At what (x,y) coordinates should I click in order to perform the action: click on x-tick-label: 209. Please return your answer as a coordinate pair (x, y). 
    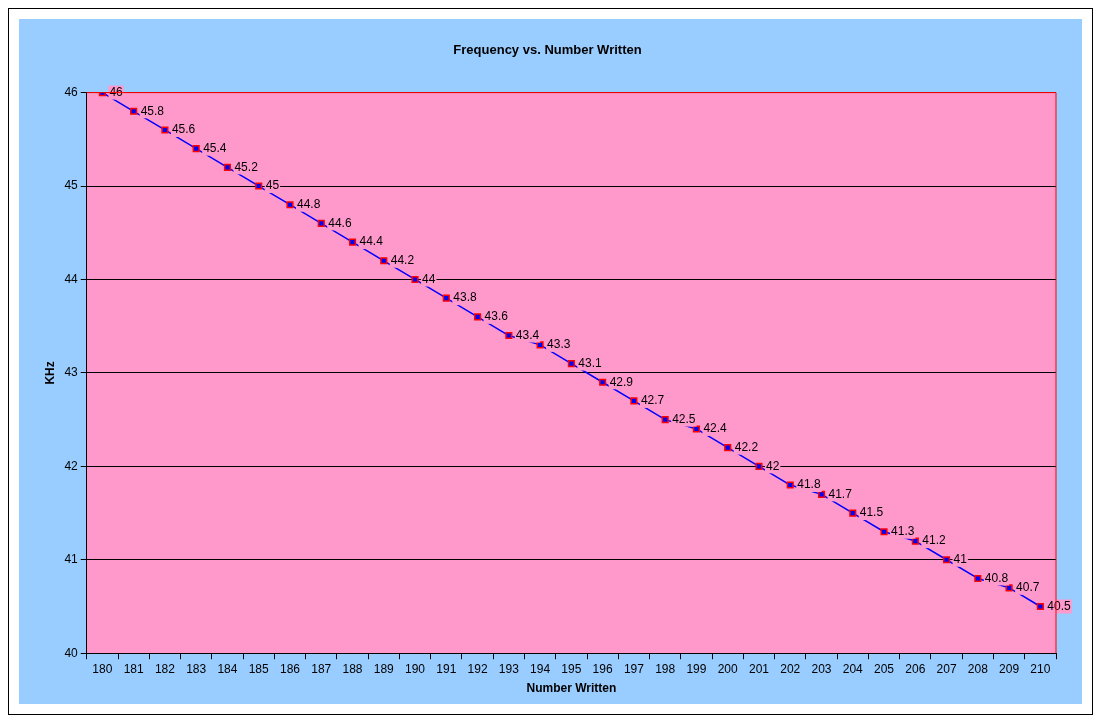
    Looking at the image, I should click on (1009, 668).